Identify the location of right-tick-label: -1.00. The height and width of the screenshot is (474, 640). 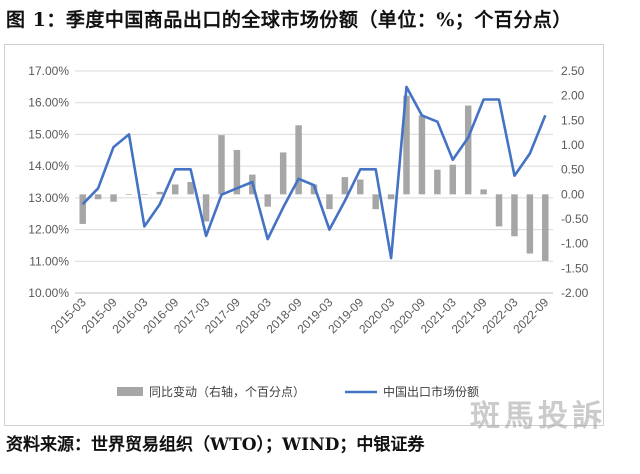
(575, 244).